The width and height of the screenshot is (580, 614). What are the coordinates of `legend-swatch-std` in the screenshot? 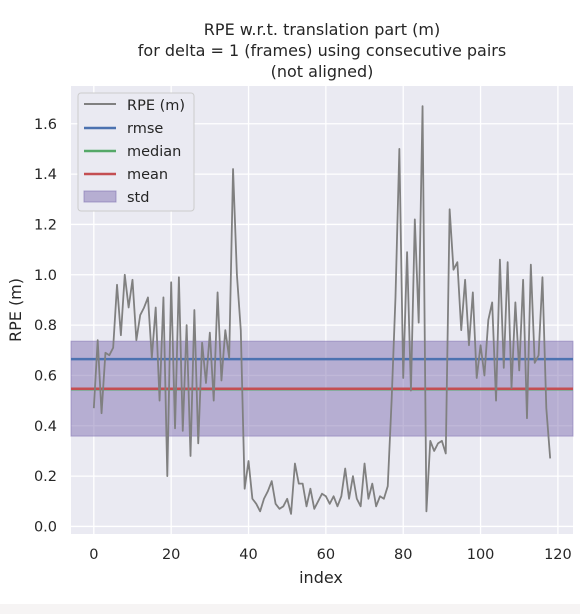 It's located at (100, 196).